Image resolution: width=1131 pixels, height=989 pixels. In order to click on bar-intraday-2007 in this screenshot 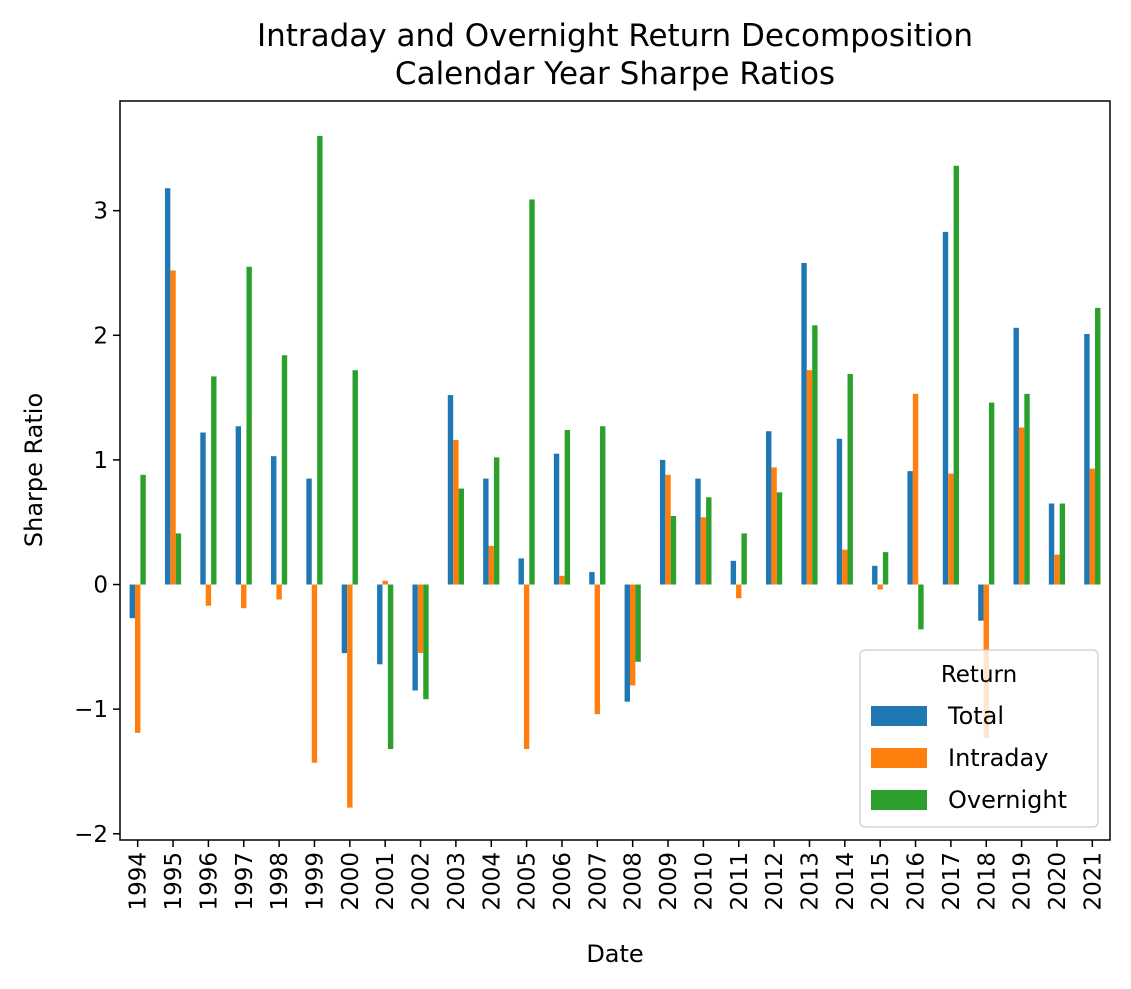, I will do `click(597, 649)`.